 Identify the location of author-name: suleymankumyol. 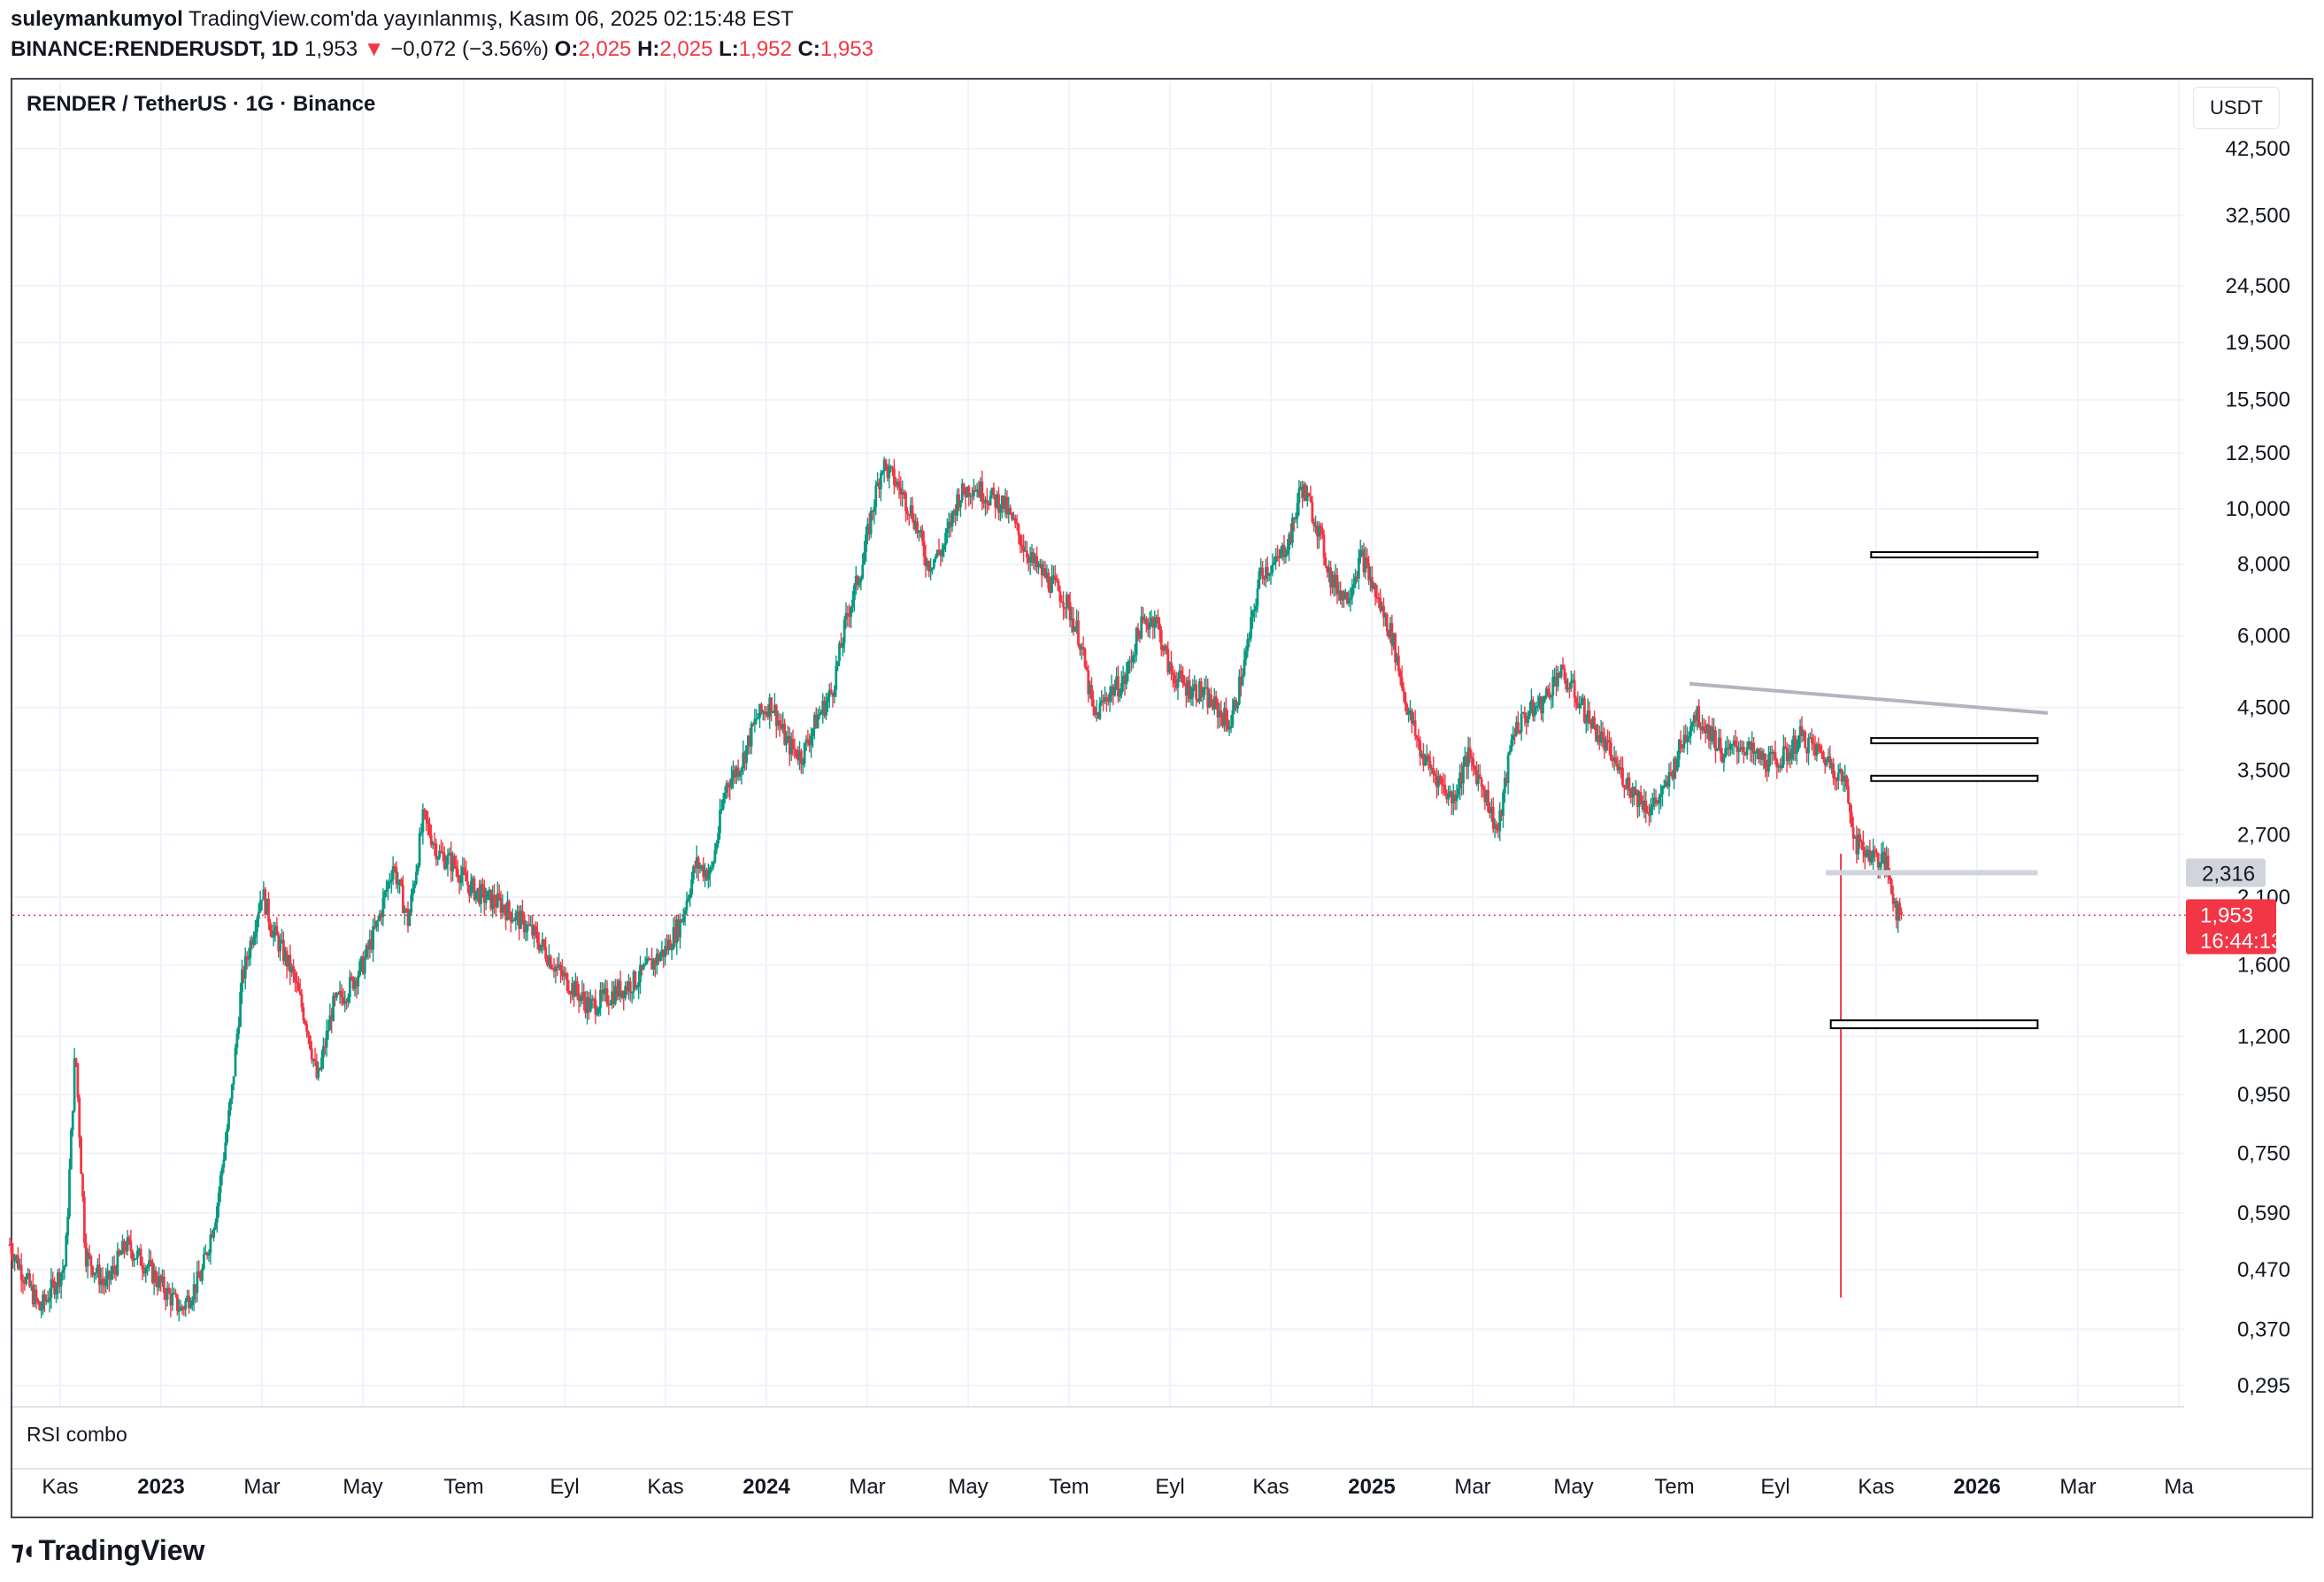
(97, 19).